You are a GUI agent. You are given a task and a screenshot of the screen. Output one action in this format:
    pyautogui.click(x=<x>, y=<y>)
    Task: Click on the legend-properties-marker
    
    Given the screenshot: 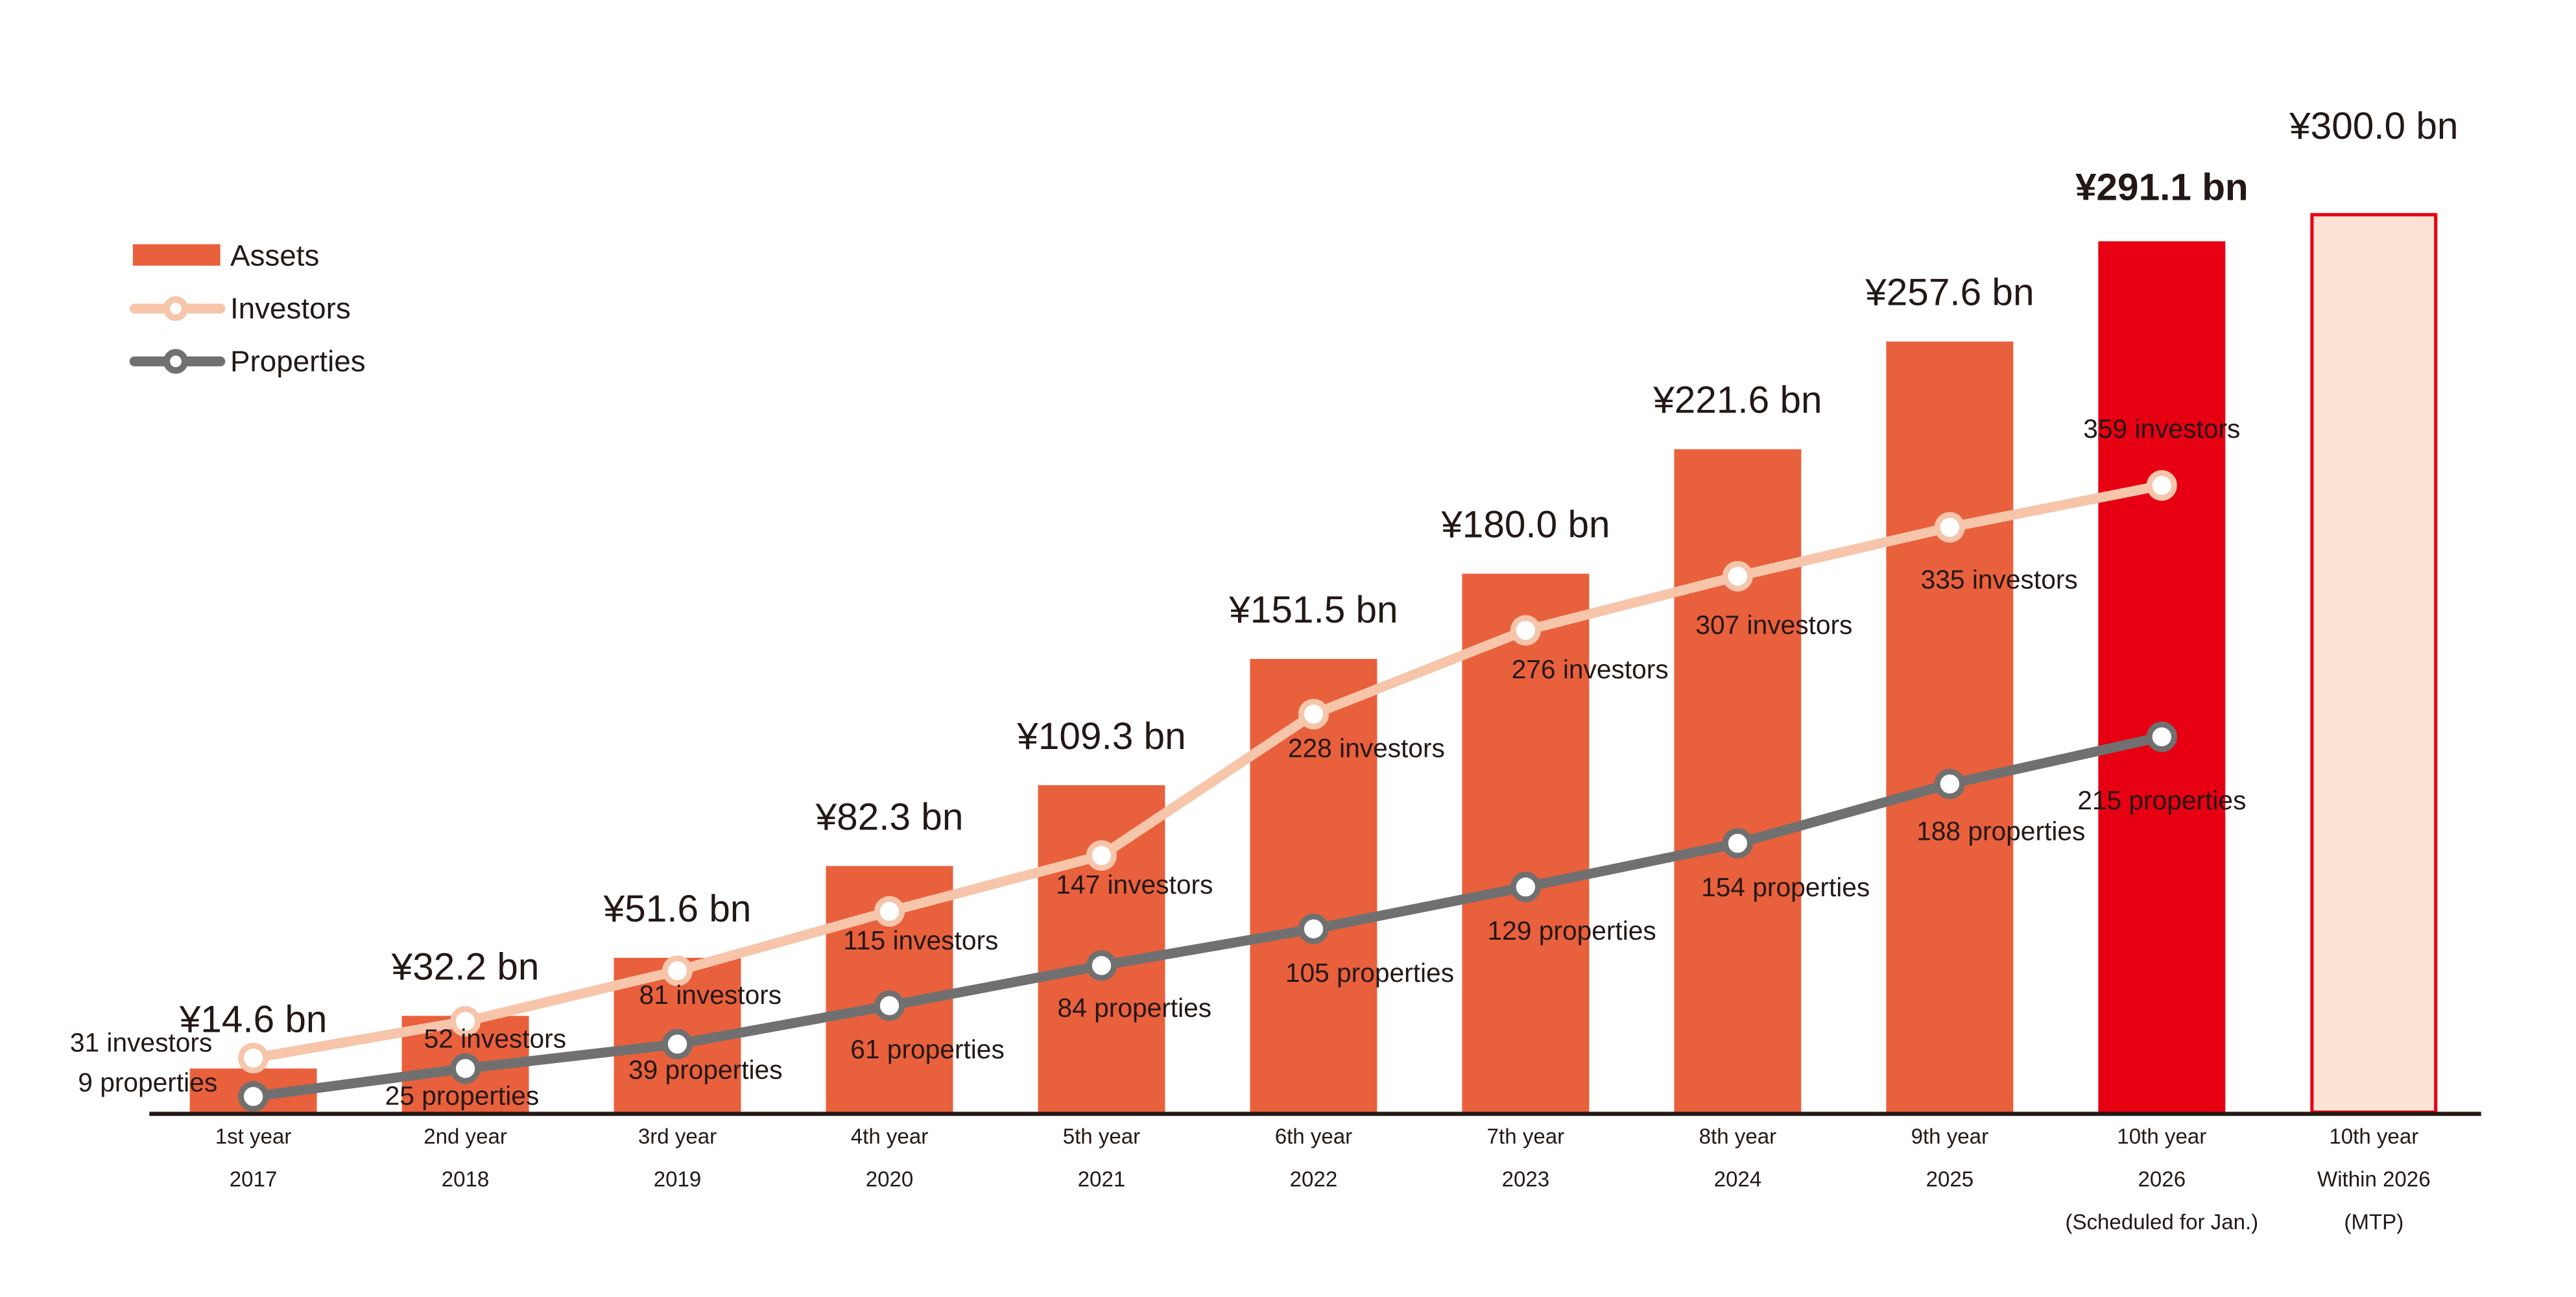 What is the action you would take?
    pyautogui.click(x=176, y=361)
    